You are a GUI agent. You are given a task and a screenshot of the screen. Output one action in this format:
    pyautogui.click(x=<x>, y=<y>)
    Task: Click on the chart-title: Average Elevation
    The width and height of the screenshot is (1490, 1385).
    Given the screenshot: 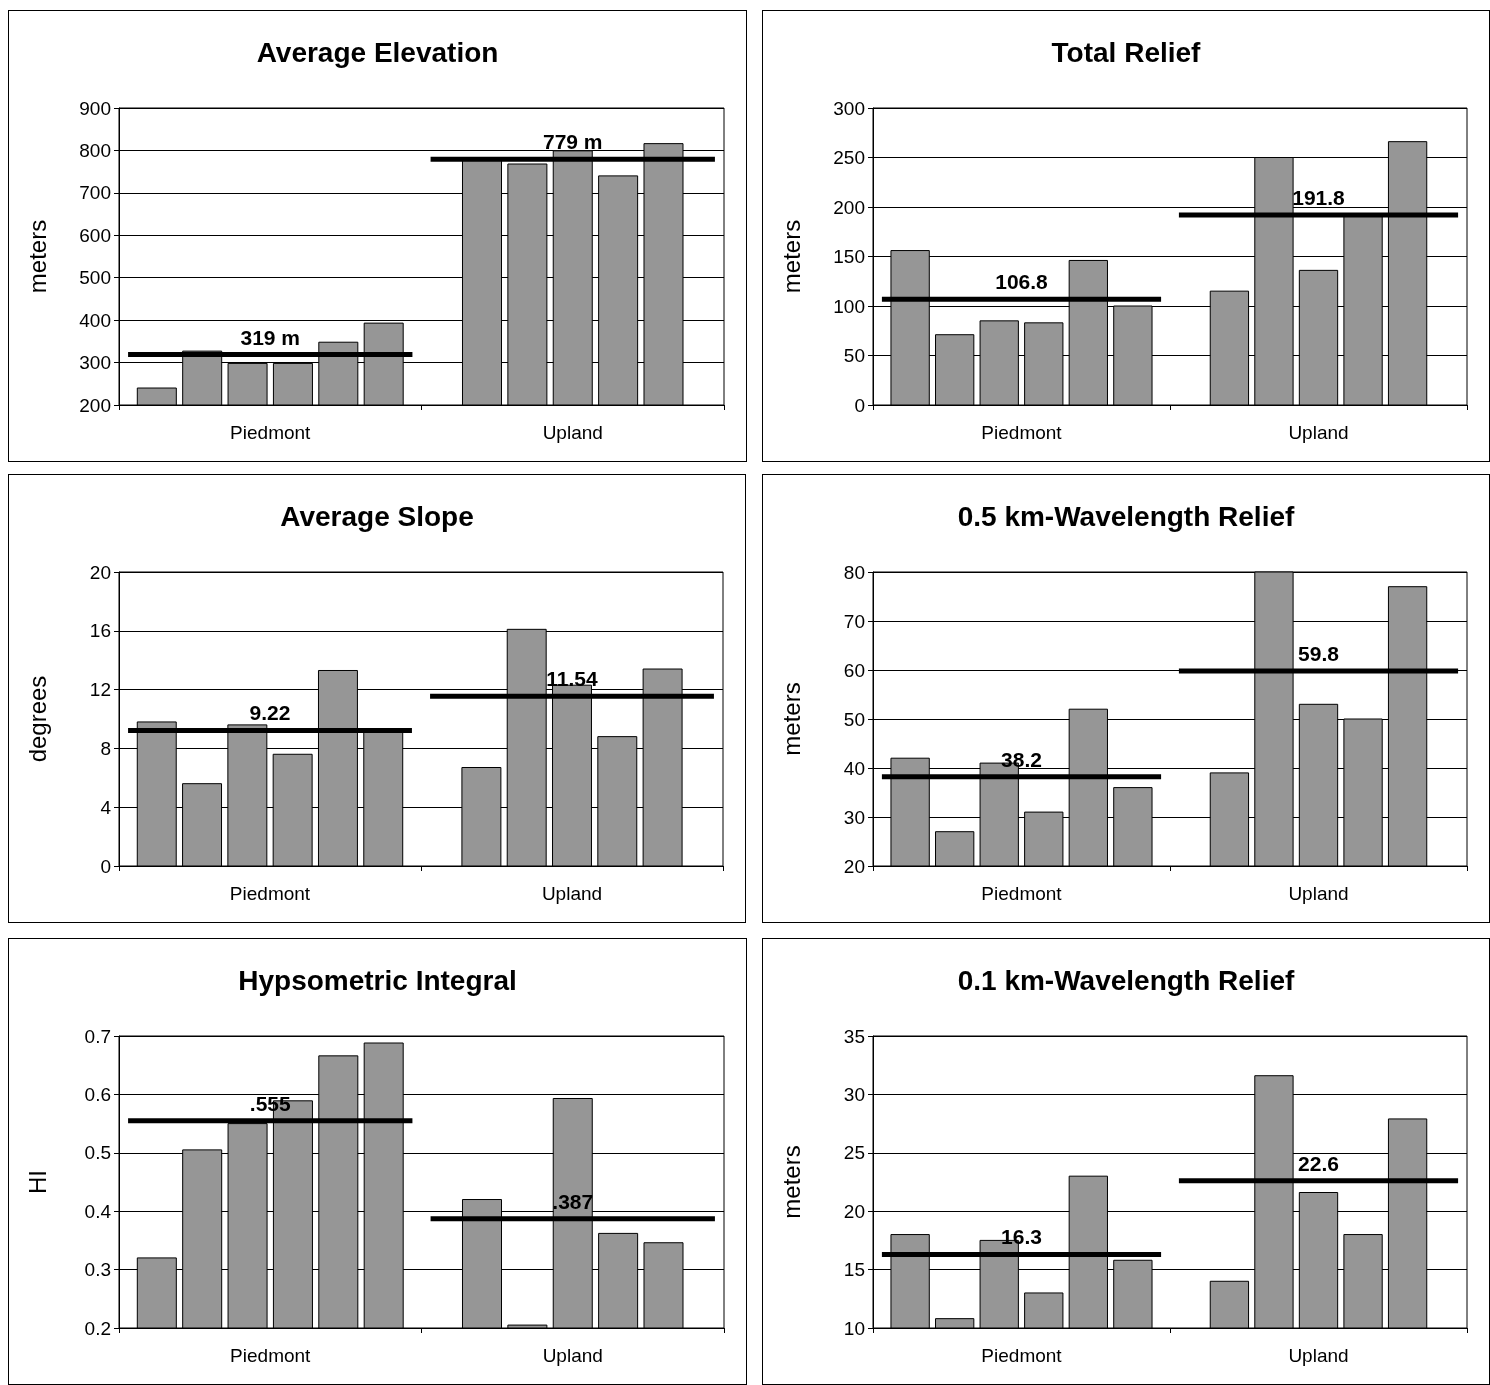 What is the action you would take?
    pyautogui.click(x=377, y=52)
    